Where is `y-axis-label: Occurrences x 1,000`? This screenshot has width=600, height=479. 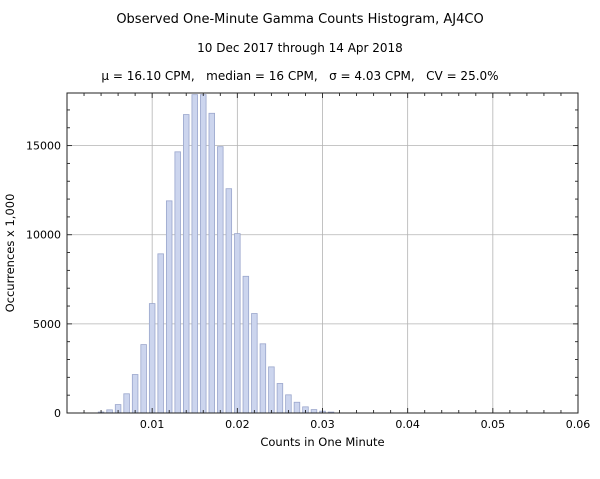 y-axis-label: Occurrences x 1,000 is located at coordinates (10, 253).